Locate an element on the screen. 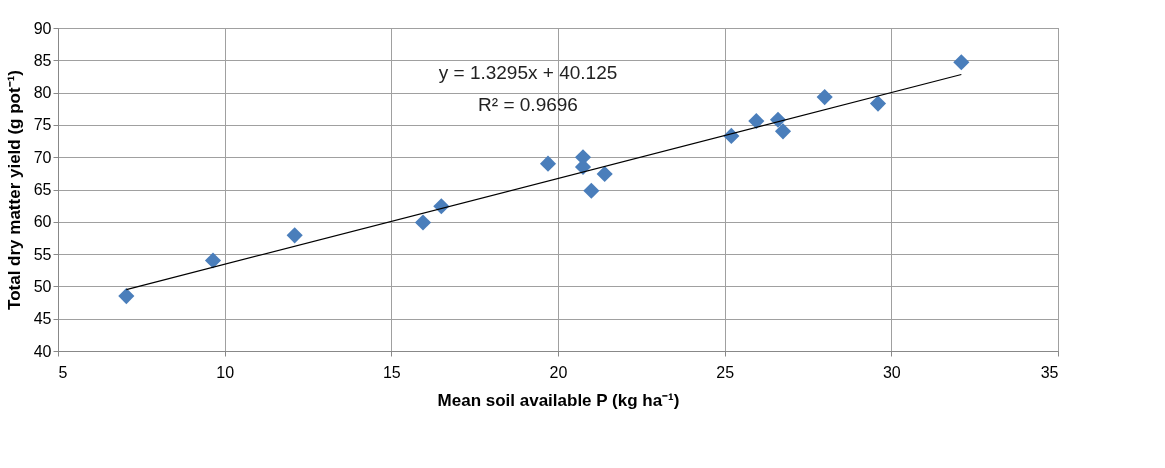 The height and width of the screenshot is (468, 1165). x-tick-label: 35 is located at coordinates (1049, 372).